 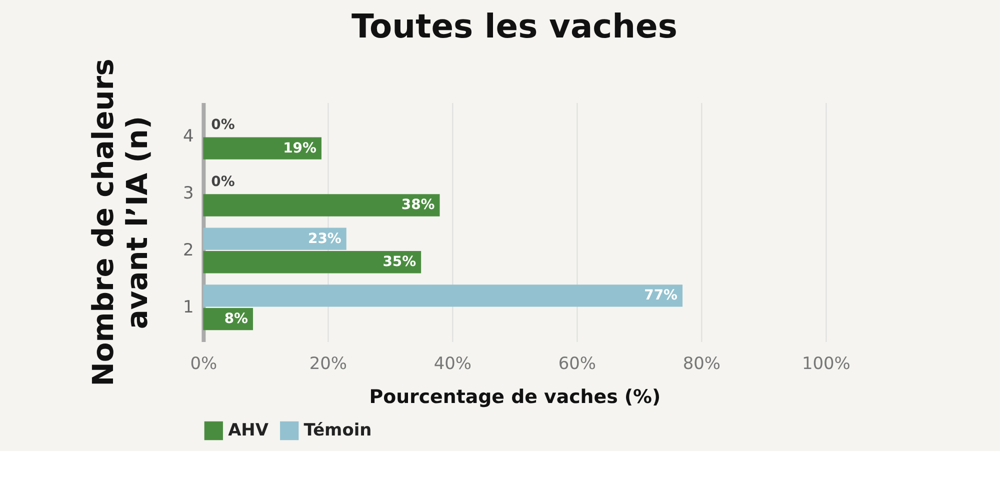 I want to click on data-label: 19%, so click(x=300, y=148).